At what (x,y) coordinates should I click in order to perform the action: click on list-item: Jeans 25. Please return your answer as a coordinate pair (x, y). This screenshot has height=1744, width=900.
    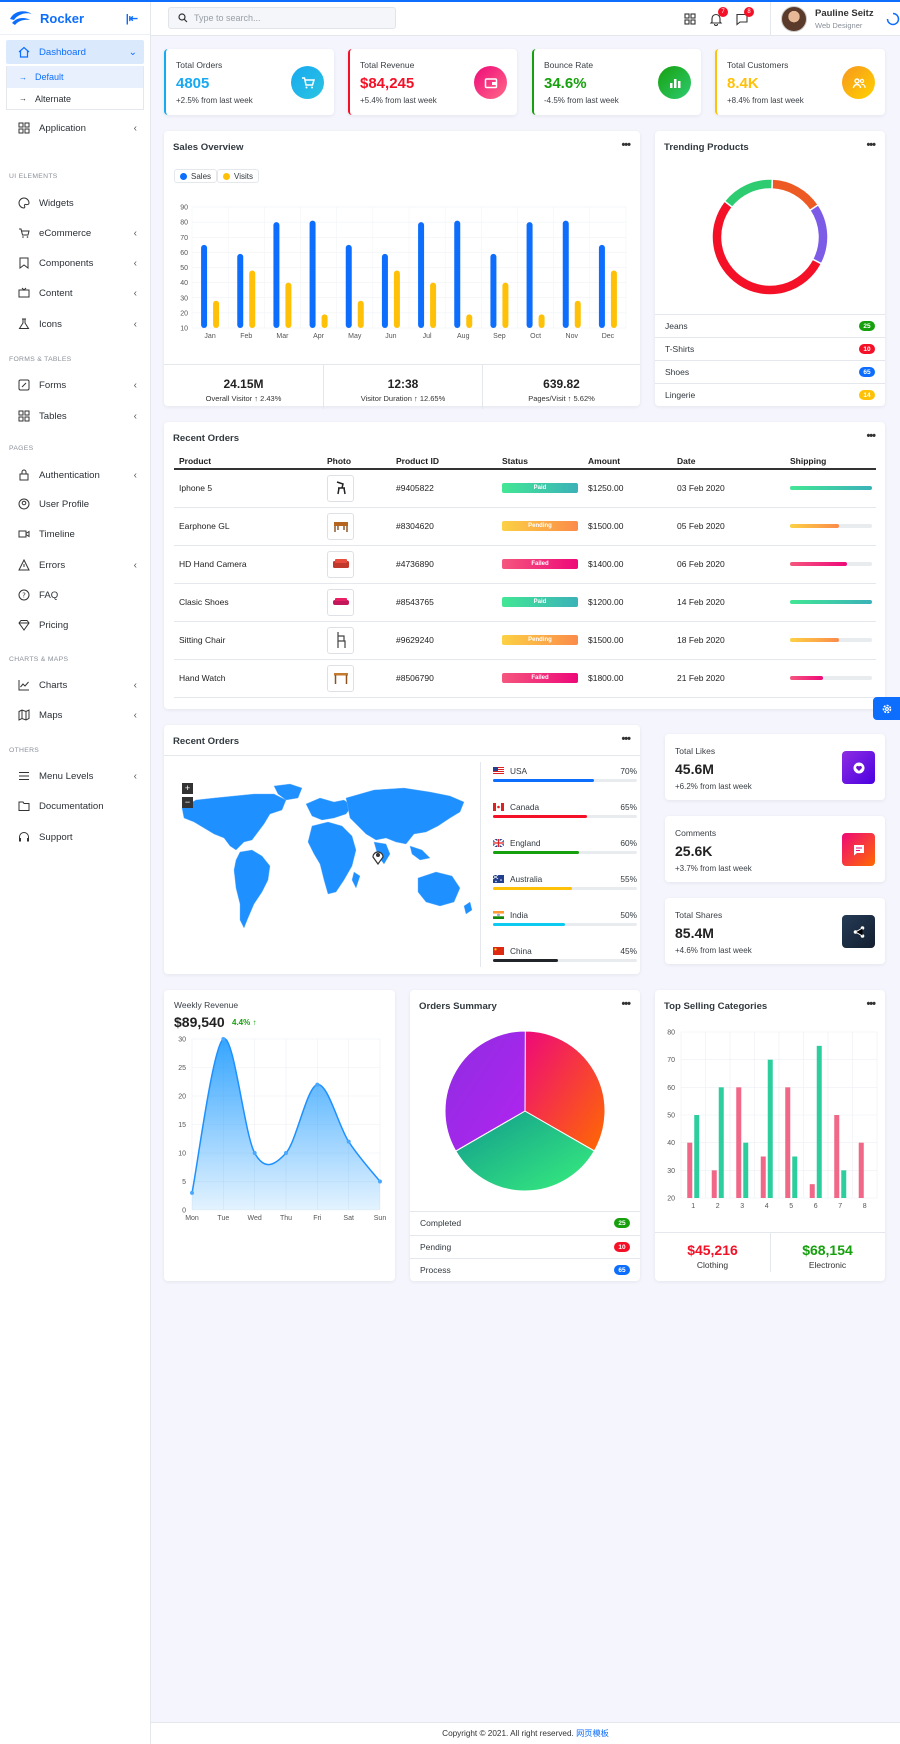
    Looking at the image, I should click on (770, 325).